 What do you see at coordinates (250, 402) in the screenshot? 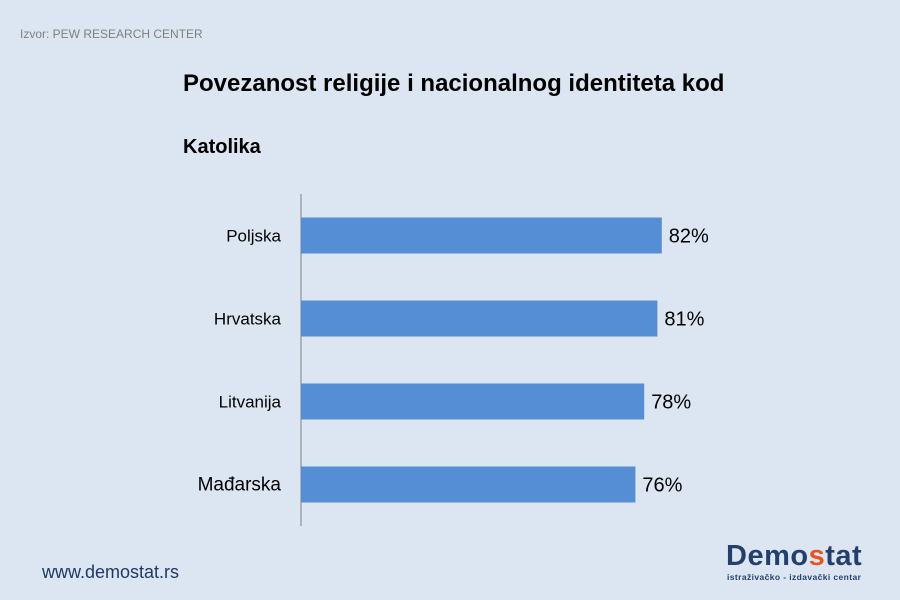
I see `category-label: Litvanija` at bounding box center [250, 402].